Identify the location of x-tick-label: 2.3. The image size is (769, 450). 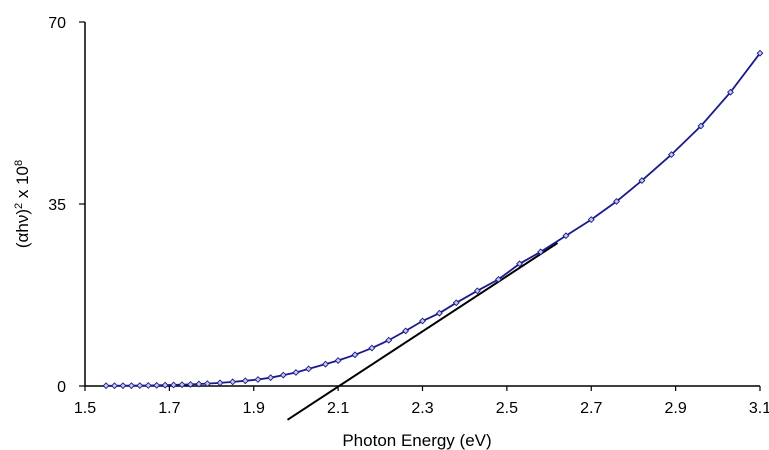
(422, 408).